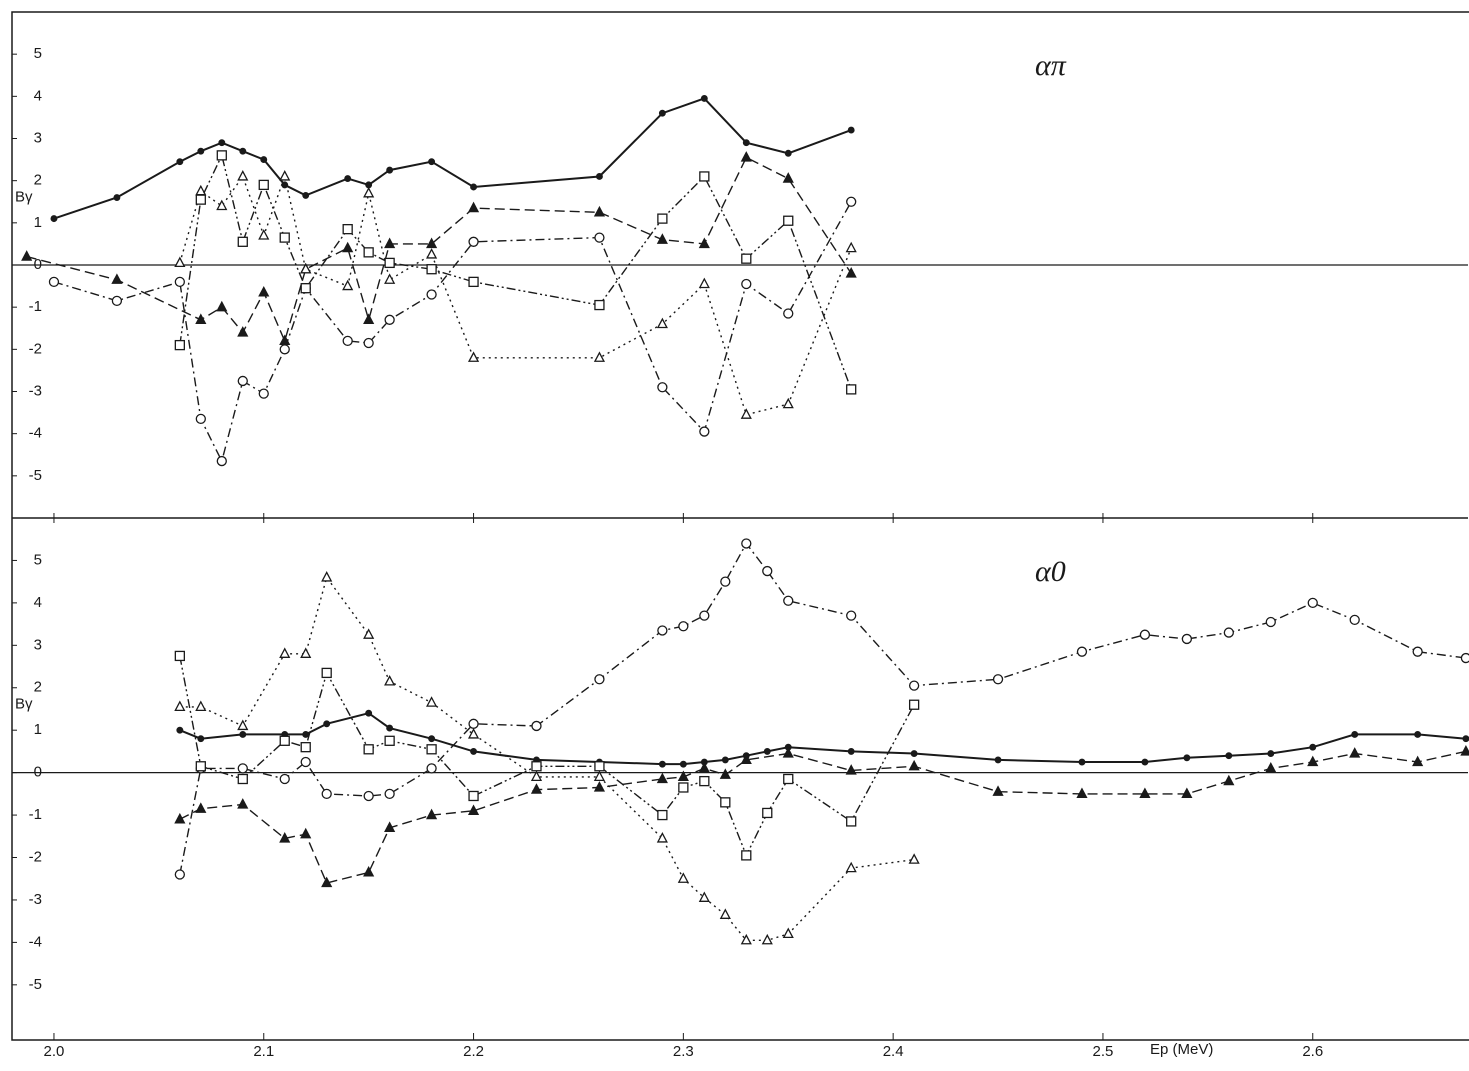 Image resolution: width=1469 pixels, height=1071 pixels. I want to click on y-tick-label: 0, so click(38, 772).